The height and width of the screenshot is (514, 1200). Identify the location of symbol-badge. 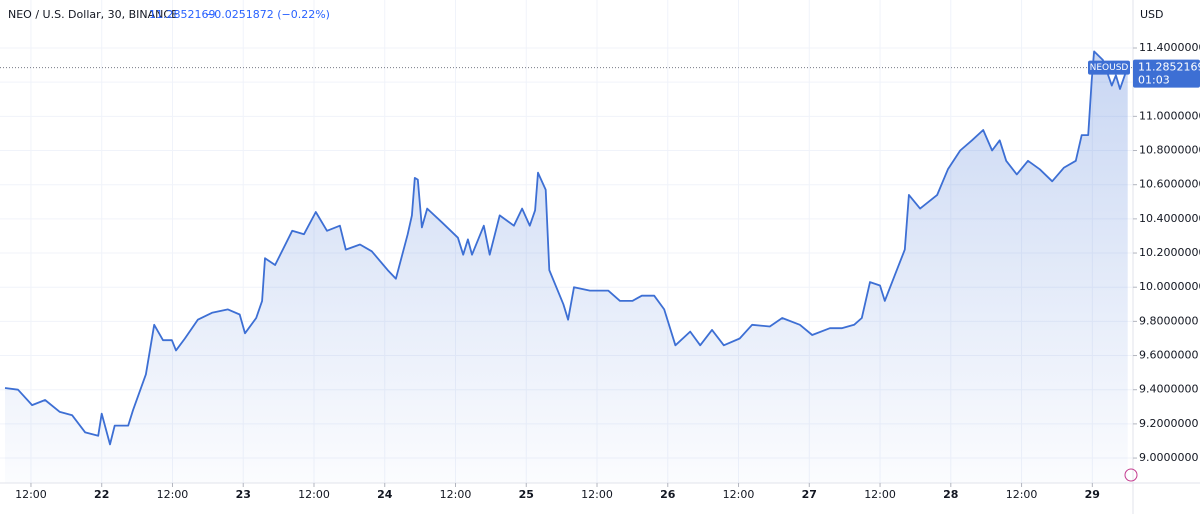
(1109, 67).